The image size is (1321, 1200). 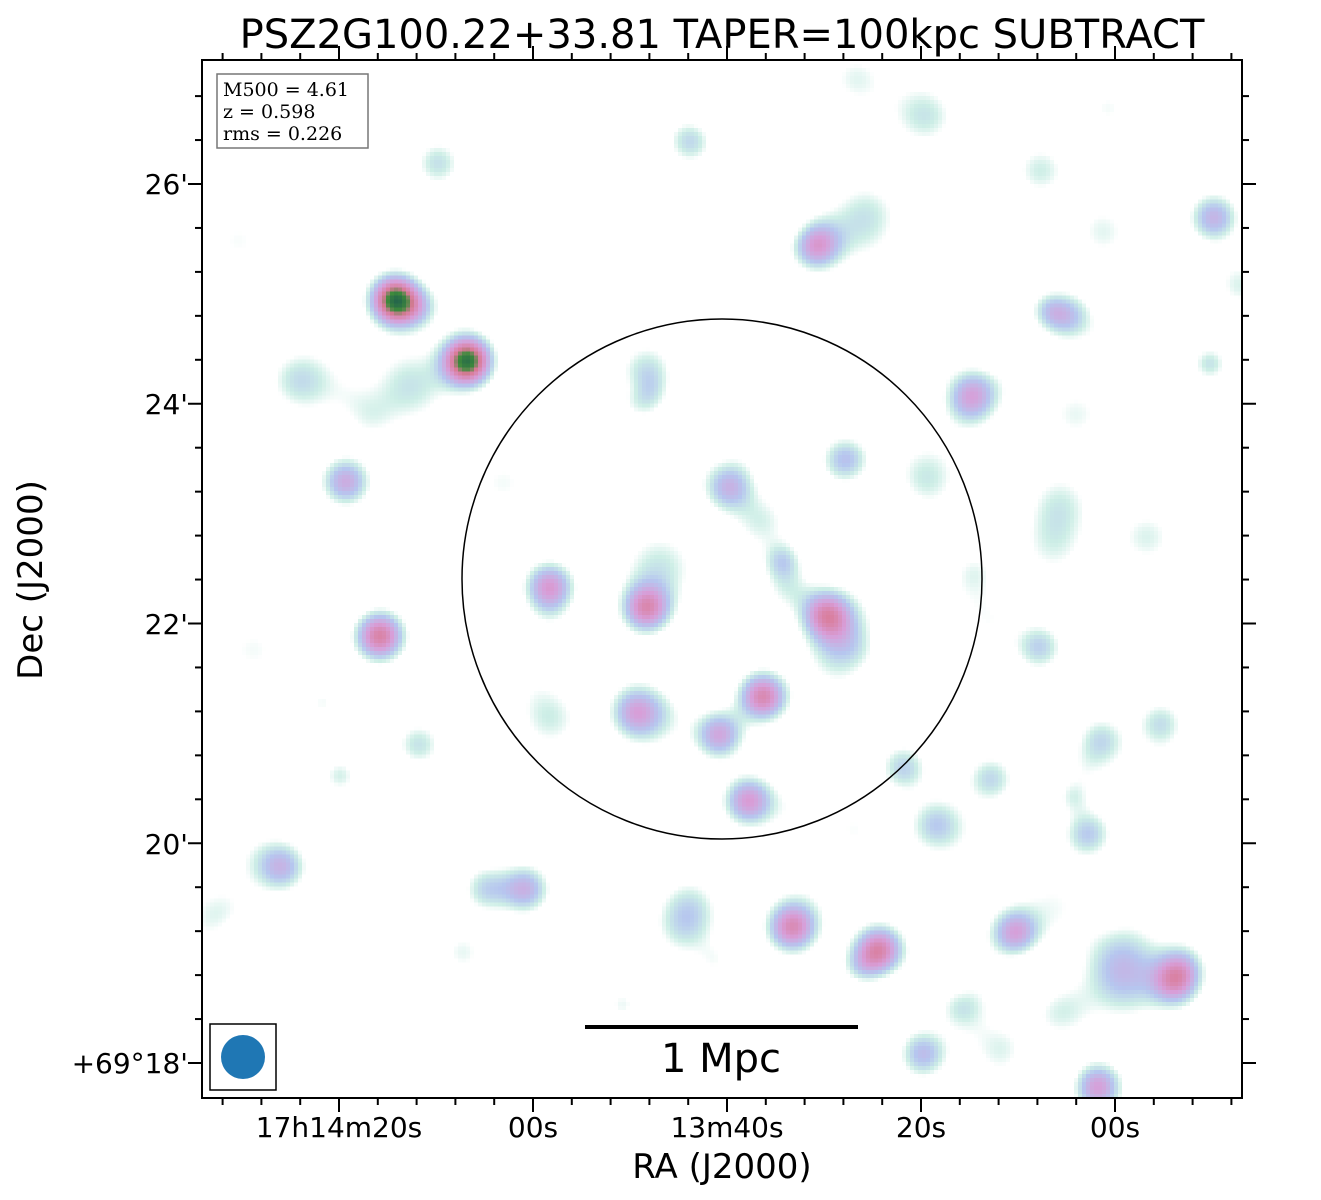 I want to click on beam-marker, so click(x=243, y=1057).